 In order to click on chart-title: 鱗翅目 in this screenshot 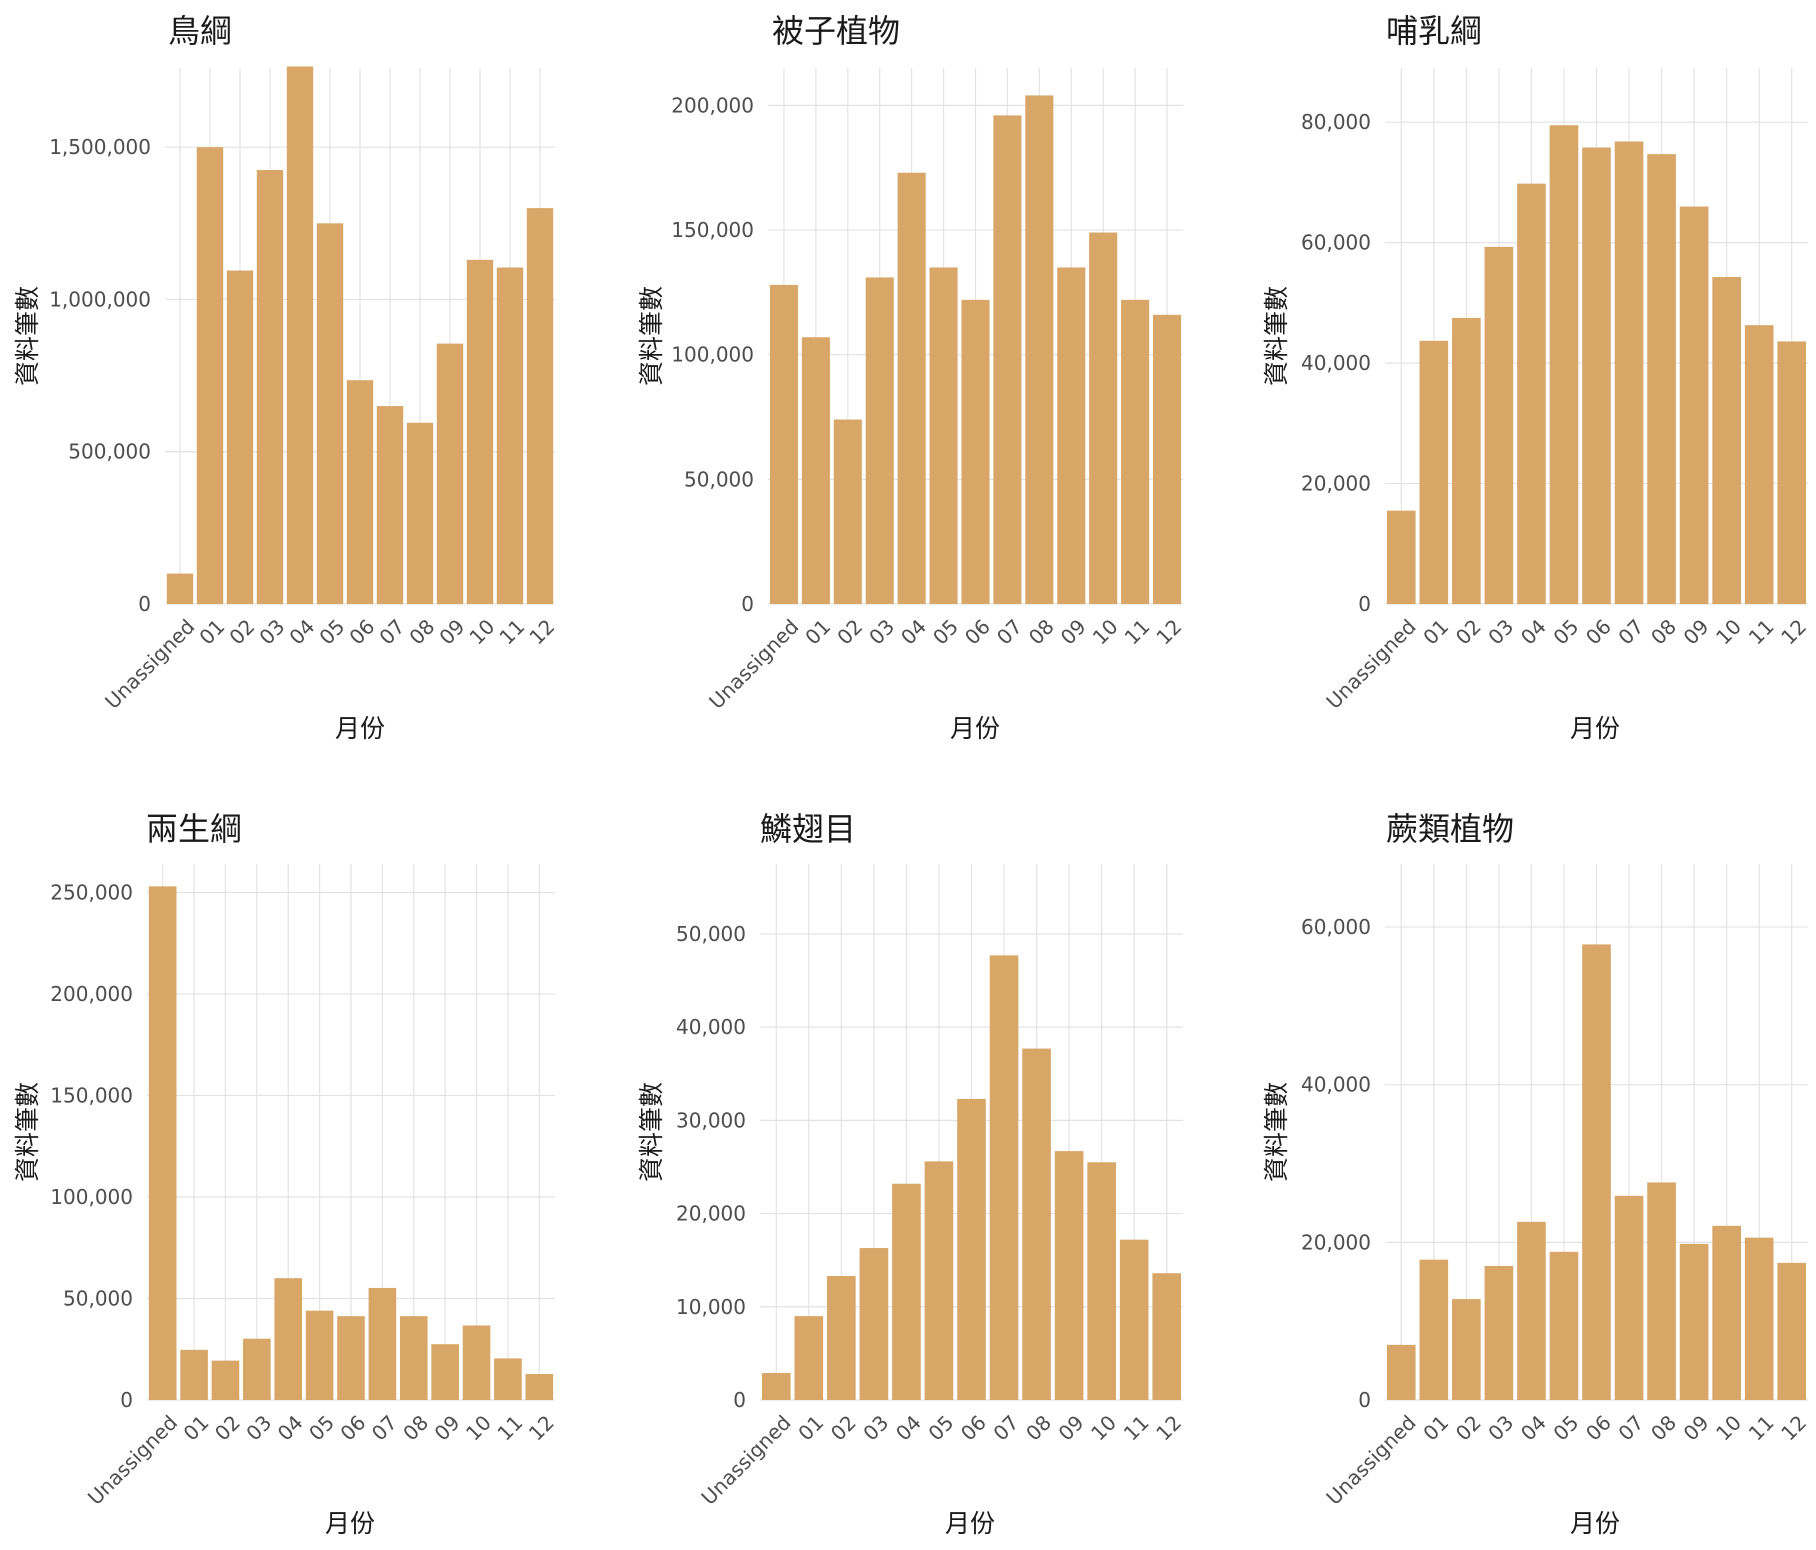, I will do `click(808, 829)`.